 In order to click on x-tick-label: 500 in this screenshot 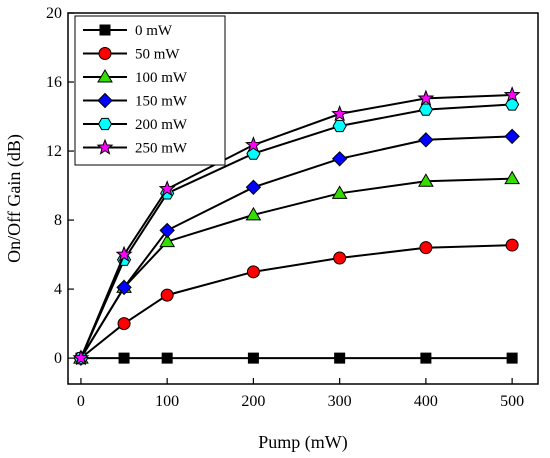, I will do `click(512, 401)`.